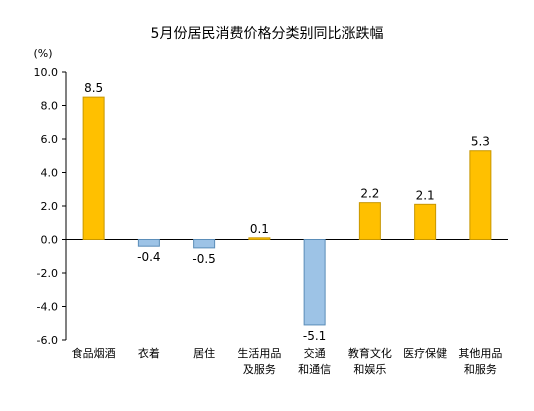 The width and height of the screenshot is (534, 411). Describe the element at coordinates (149, 353) in the screenshot. I see `x-category-label: 衣着` at that location.